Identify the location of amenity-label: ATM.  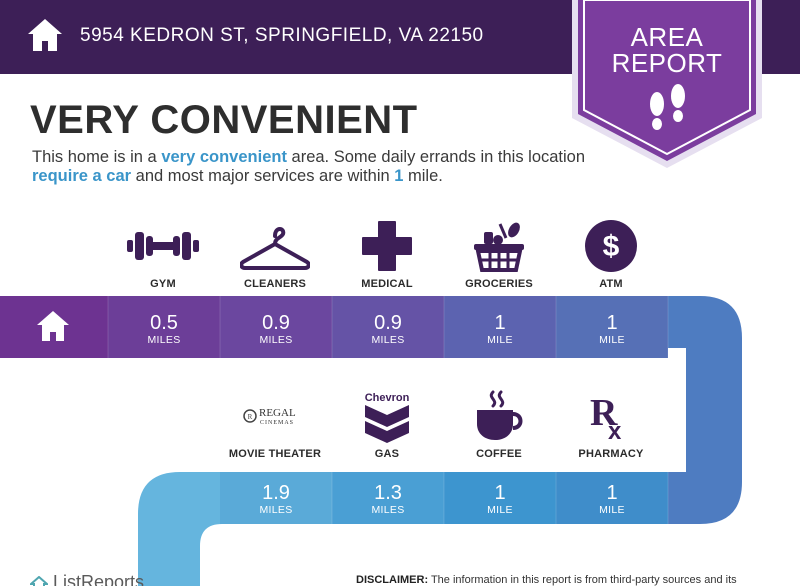
(611, 284).